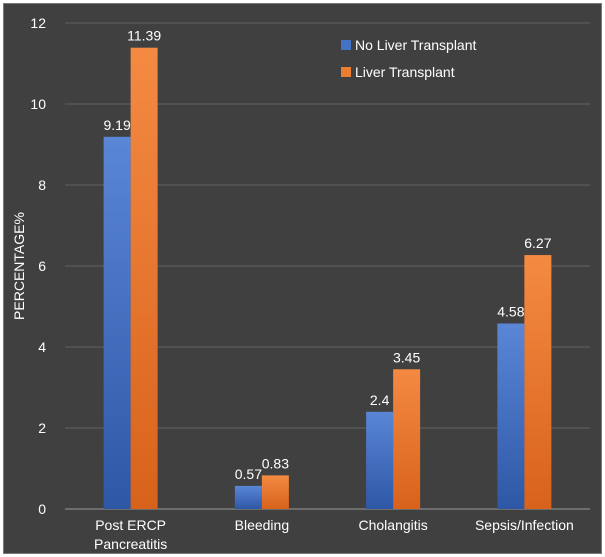  Describe the element at coordinates (19, 266) in the screenshot. I see `y-axis-title: PERCENTAGE%` at that location.